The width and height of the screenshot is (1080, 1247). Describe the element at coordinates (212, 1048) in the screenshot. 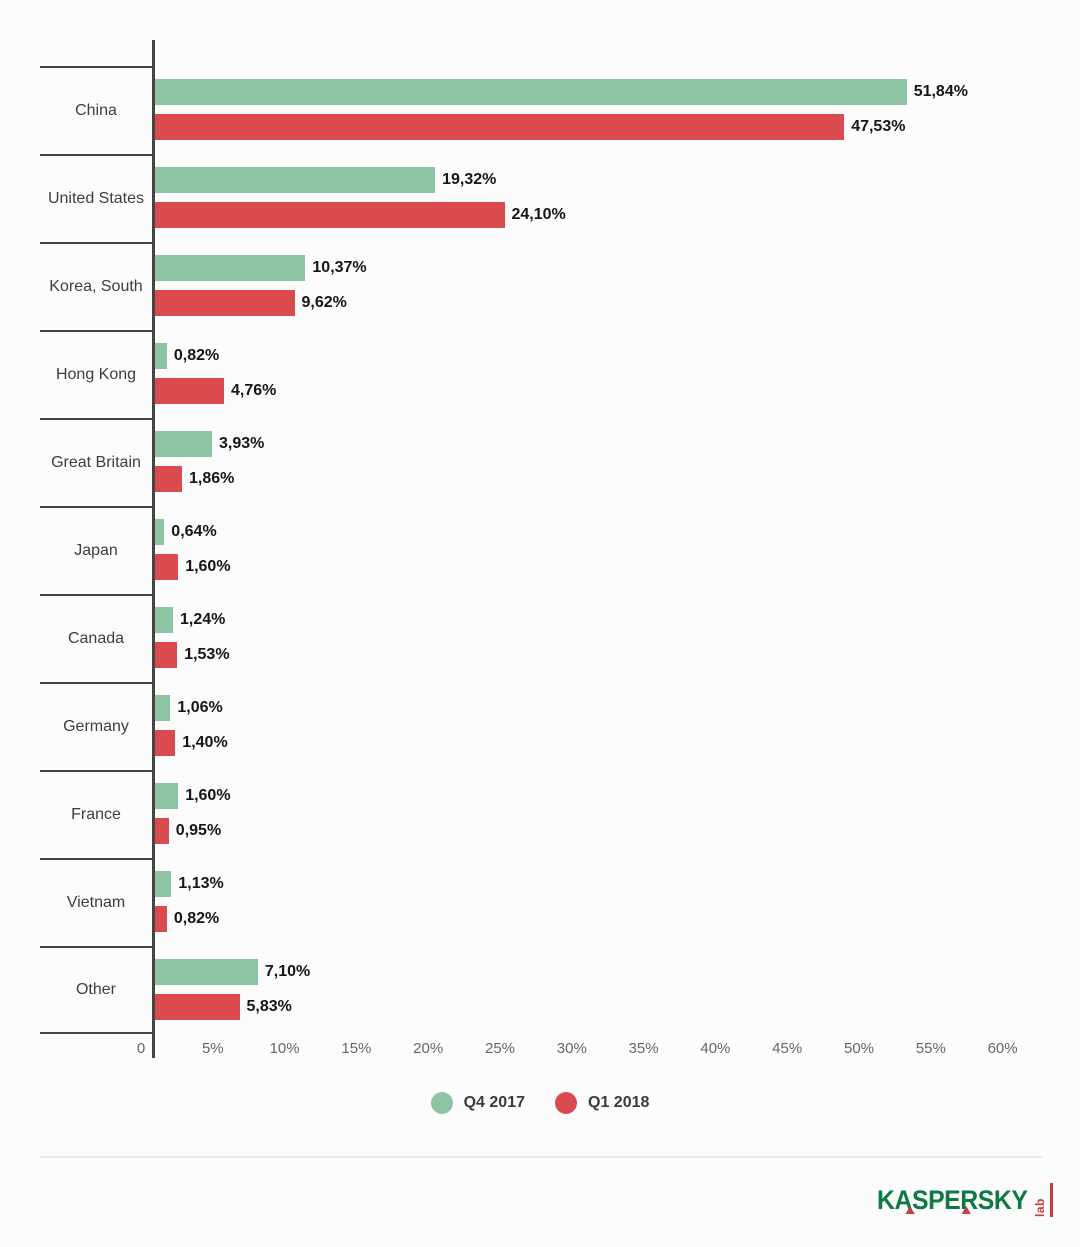

I see `x-tick-5-: 5%` at that location.